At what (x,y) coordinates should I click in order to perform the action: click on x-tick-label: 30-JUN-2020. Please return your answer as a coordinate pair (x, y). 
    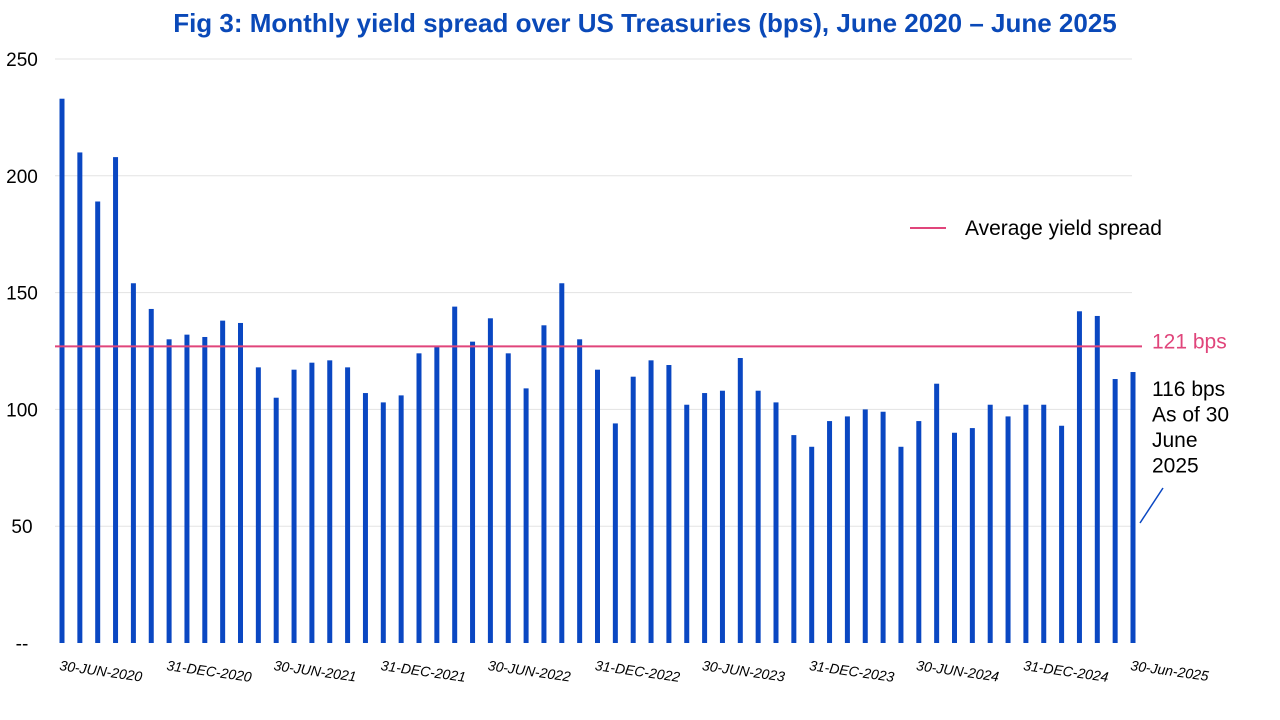
    Looking at the image, I should click on (101, 670).